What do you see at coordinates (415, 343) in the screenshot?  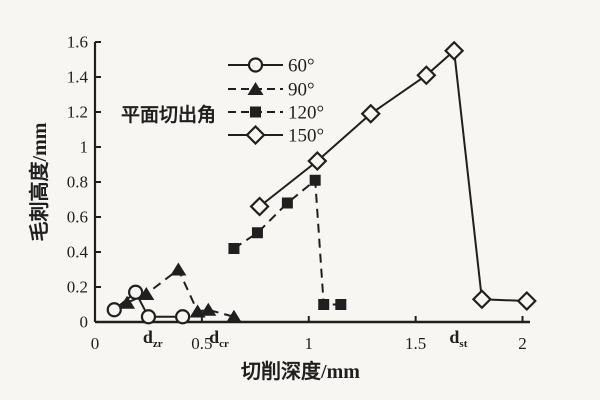 I see `x-tick-label: 1.5` at bounding box center [415, 343].